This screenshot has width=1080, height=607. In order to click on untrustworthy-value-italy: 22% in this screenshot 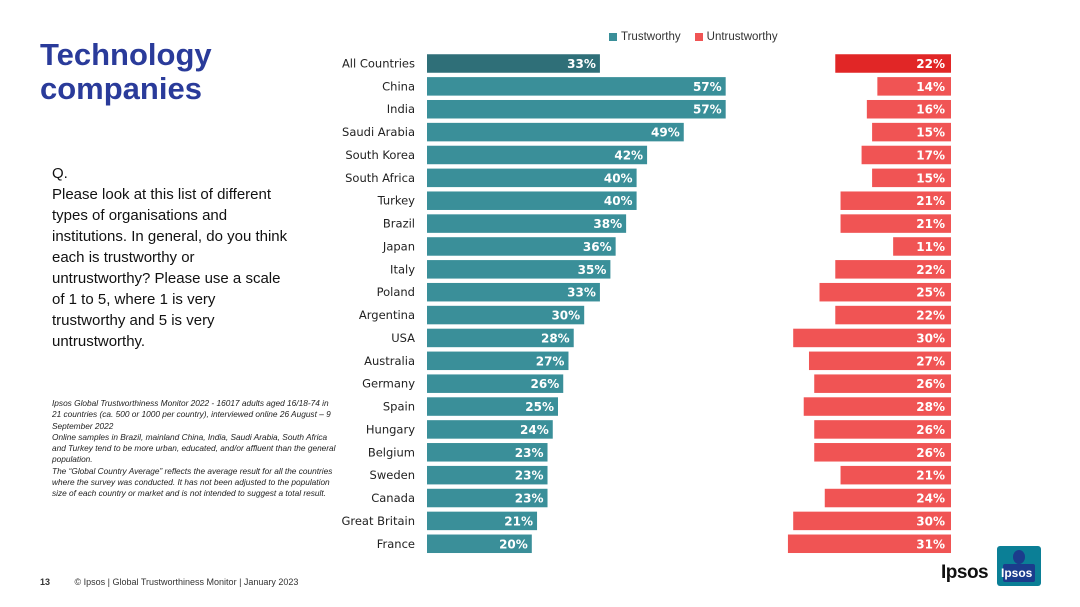, I will do `click(930, 270)`.